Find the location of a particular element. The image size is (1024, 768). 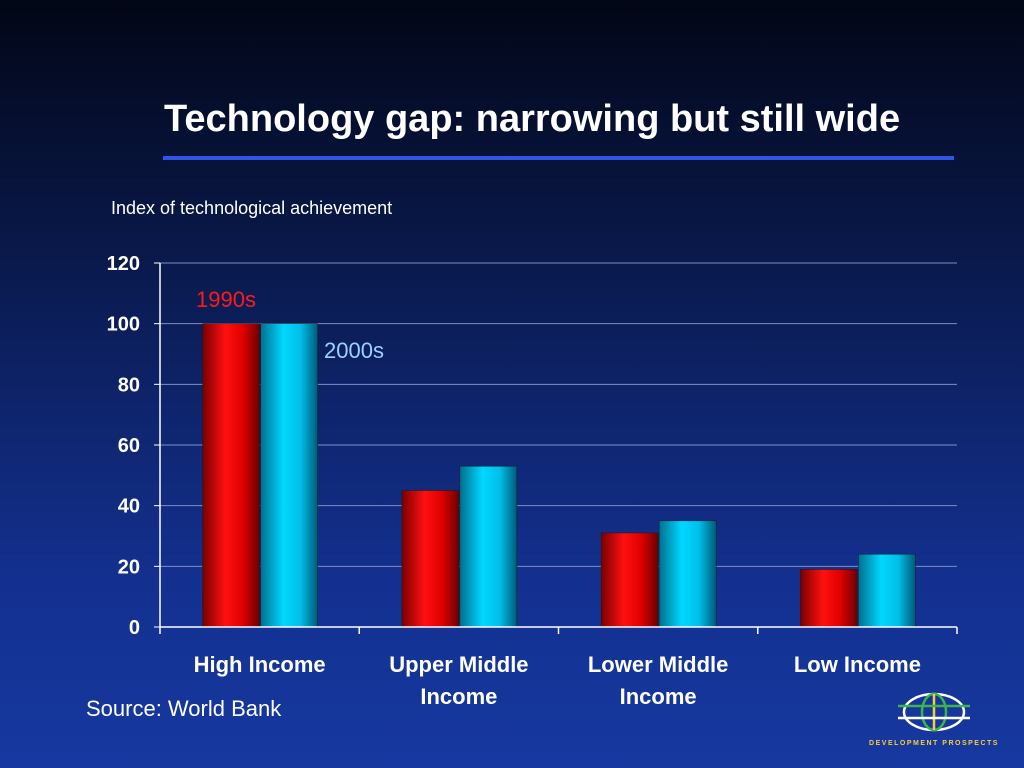

y-tick-label: 120 is located at coordinates (123, 264).